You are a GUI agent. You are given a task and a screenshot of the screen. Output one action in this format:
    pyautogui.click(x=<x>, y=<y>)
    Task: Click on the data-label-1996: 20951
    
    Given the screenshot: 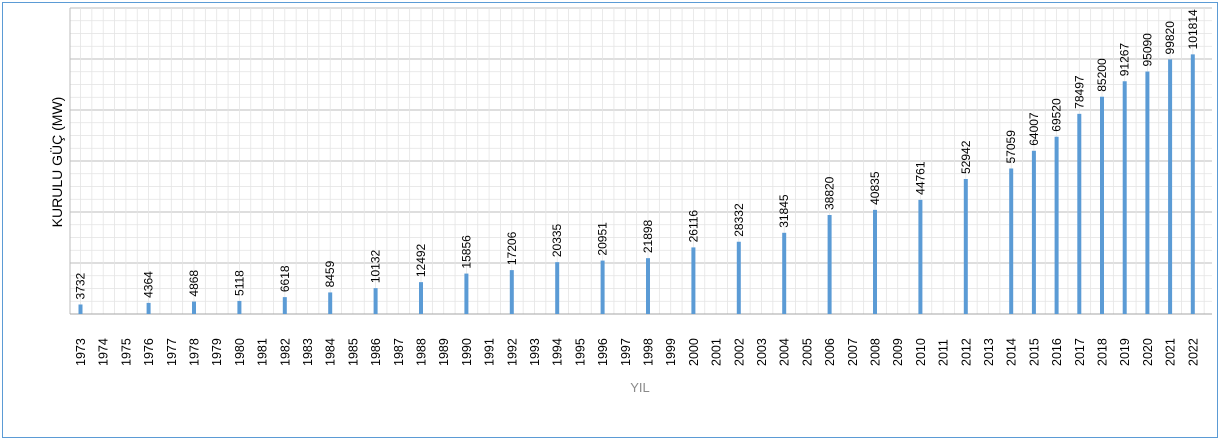 What is the action you would take?
    pyautogui.click(x=603, y=239)
    